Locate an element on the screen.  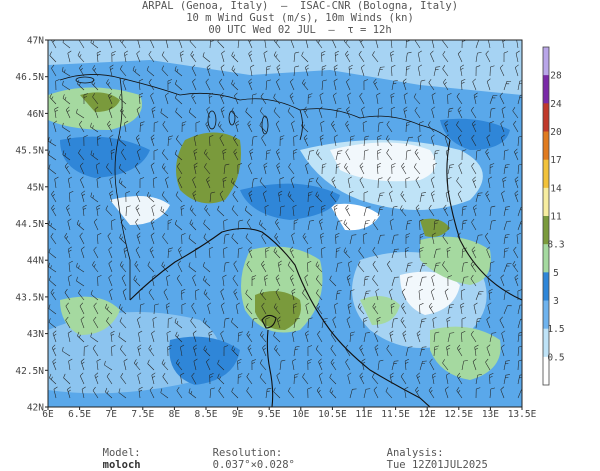
lon-tick-label: 10.5E is located at coordinates (332, 414).